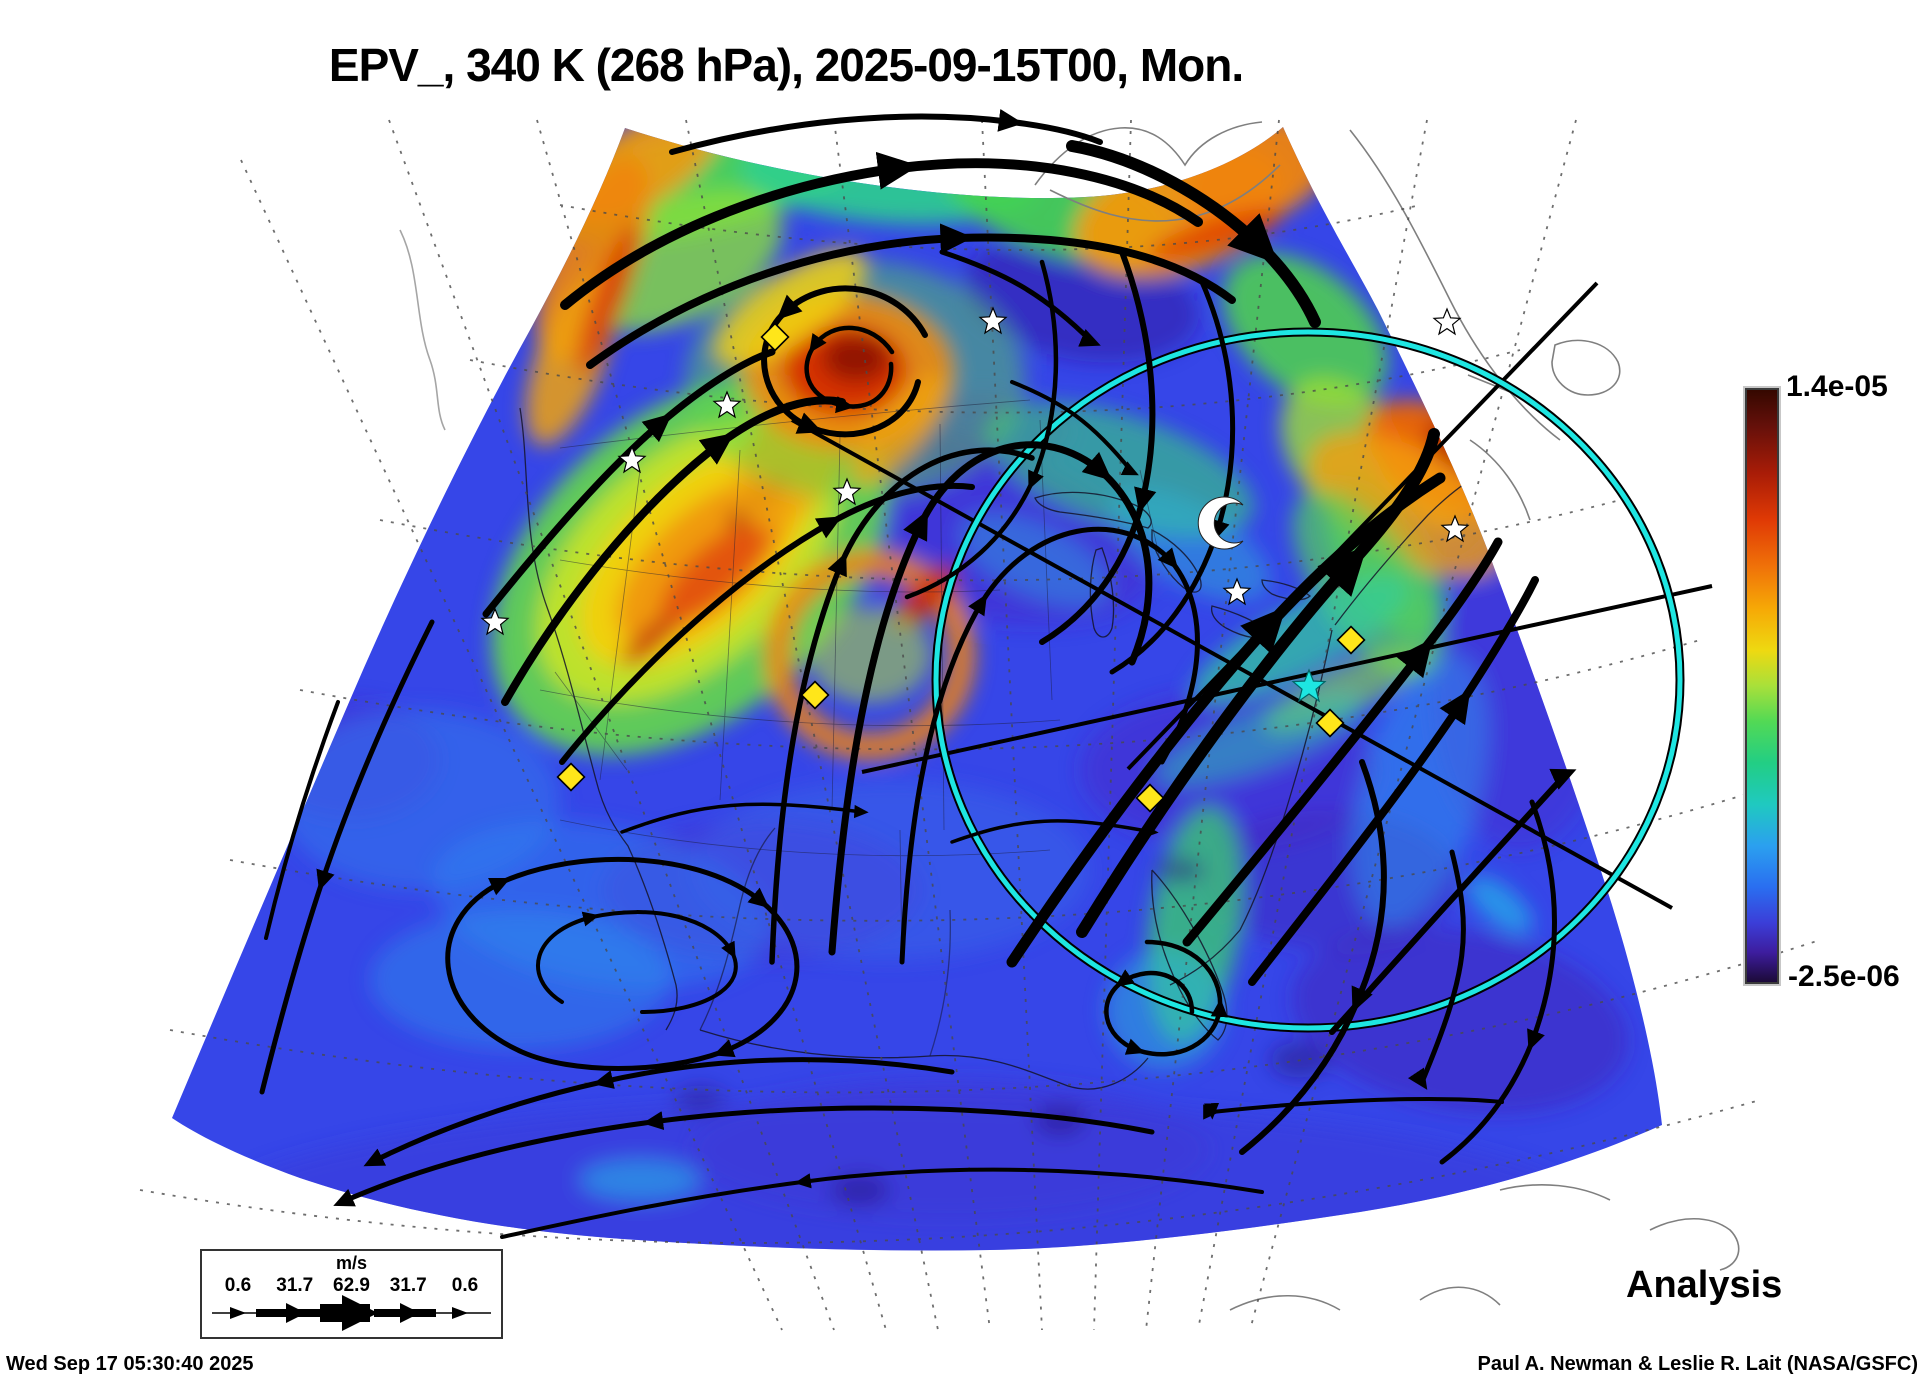 This screenshot has width=1926, height=1394. I want to click on legend-arrow-scale, so click(351, 1313).